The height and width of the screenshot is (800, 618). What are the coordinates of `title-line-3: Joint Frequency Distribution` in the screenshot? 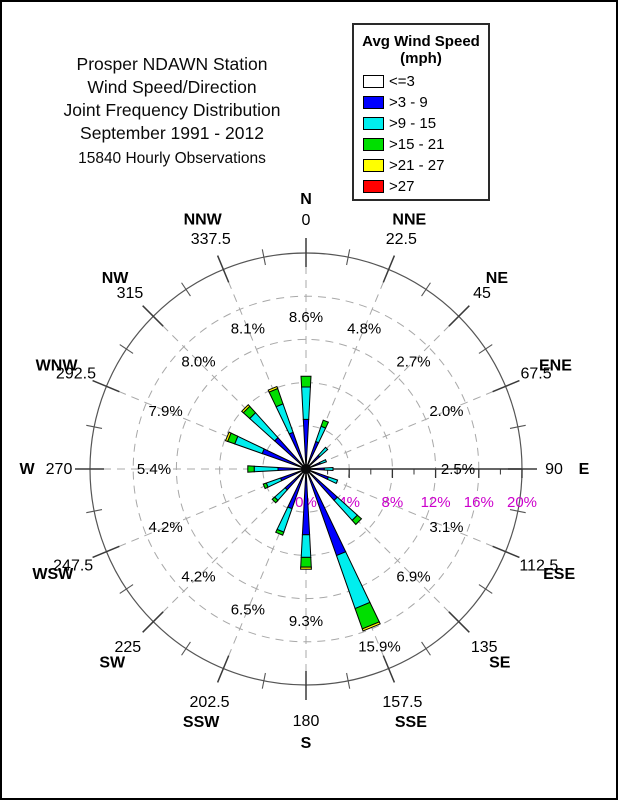 It's located at (172, 110).